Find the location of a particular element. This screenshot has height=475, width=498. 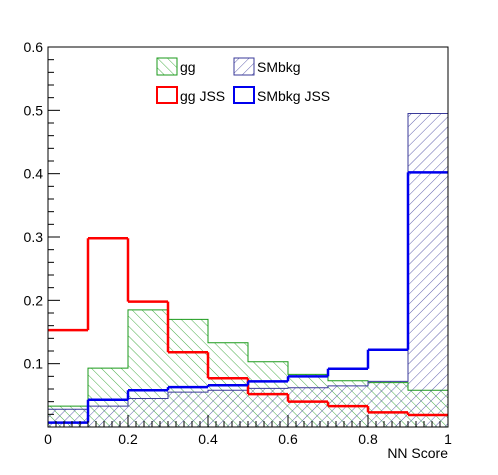

legend-swatch-gg is located at coordinates (167, 66).